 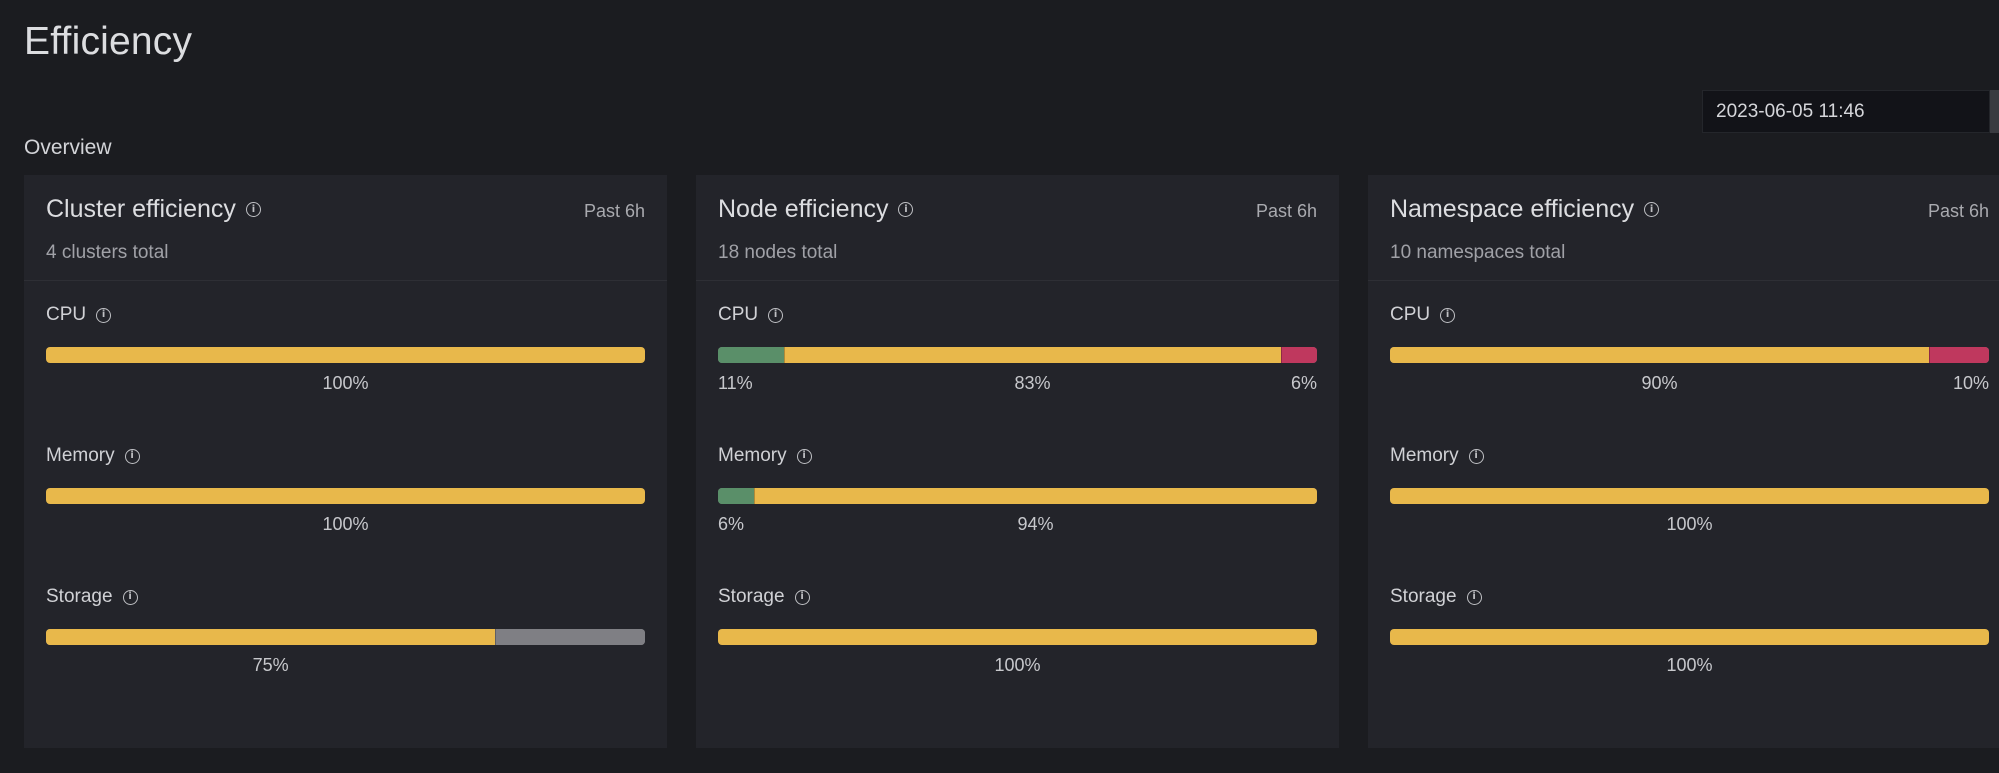 What do you see at coordinates (68, 147) in the screenshot?
I see `section-heading-overview: Overview` at bounding box center [68, 147].